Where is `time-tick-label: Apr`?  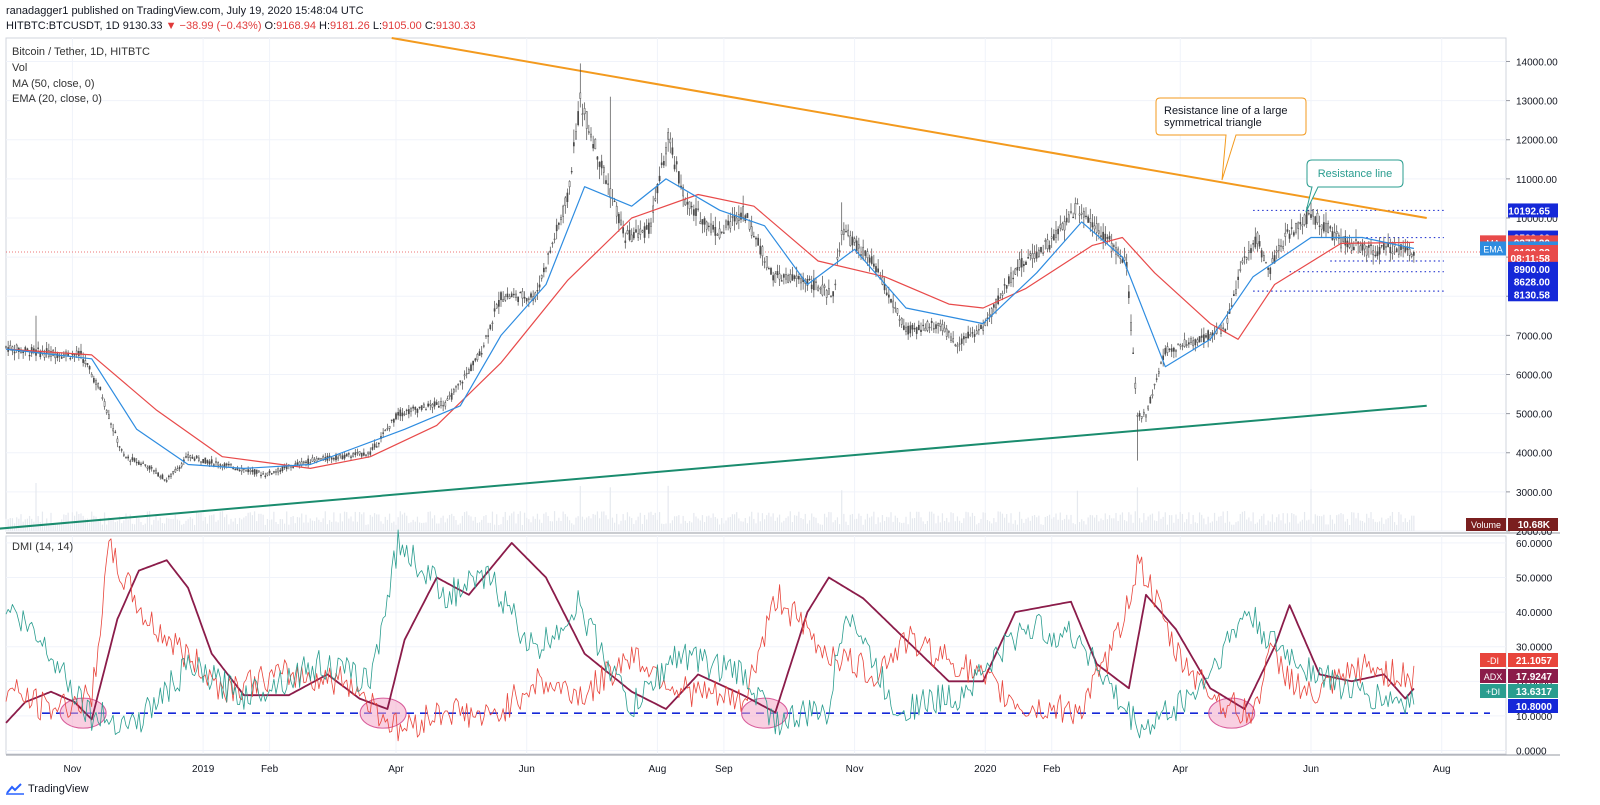
time-tick-label: Apr is located at coordinates (396, 769).